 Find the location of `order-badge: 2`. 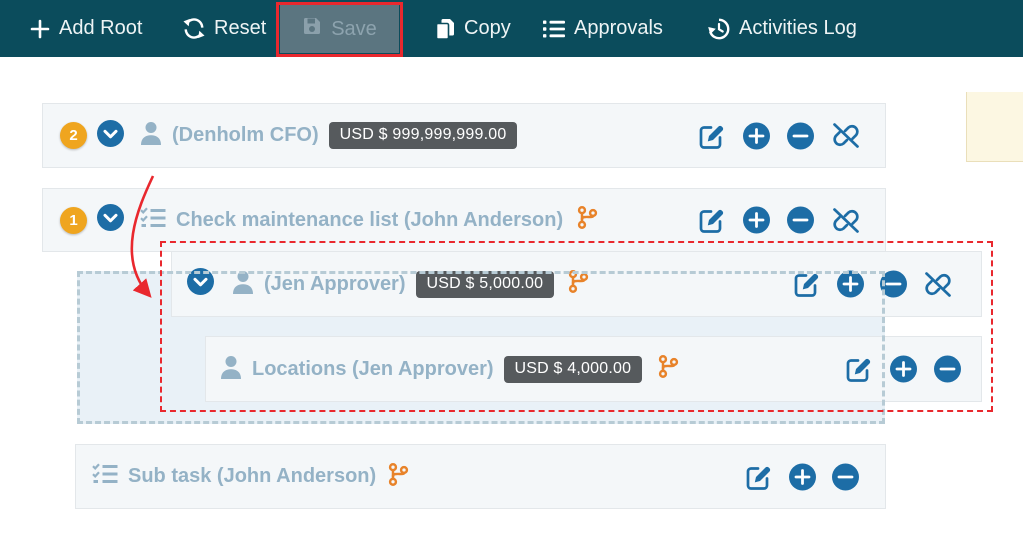

order-badge: 2 is located at coordinates (73, 135).